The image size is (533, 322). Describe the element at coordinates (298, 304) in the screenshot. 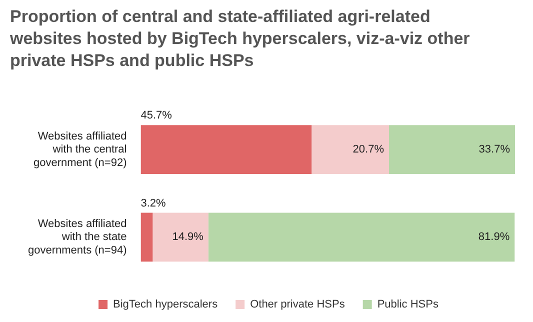

I see `legend-label: Other private HSPs` at that location.